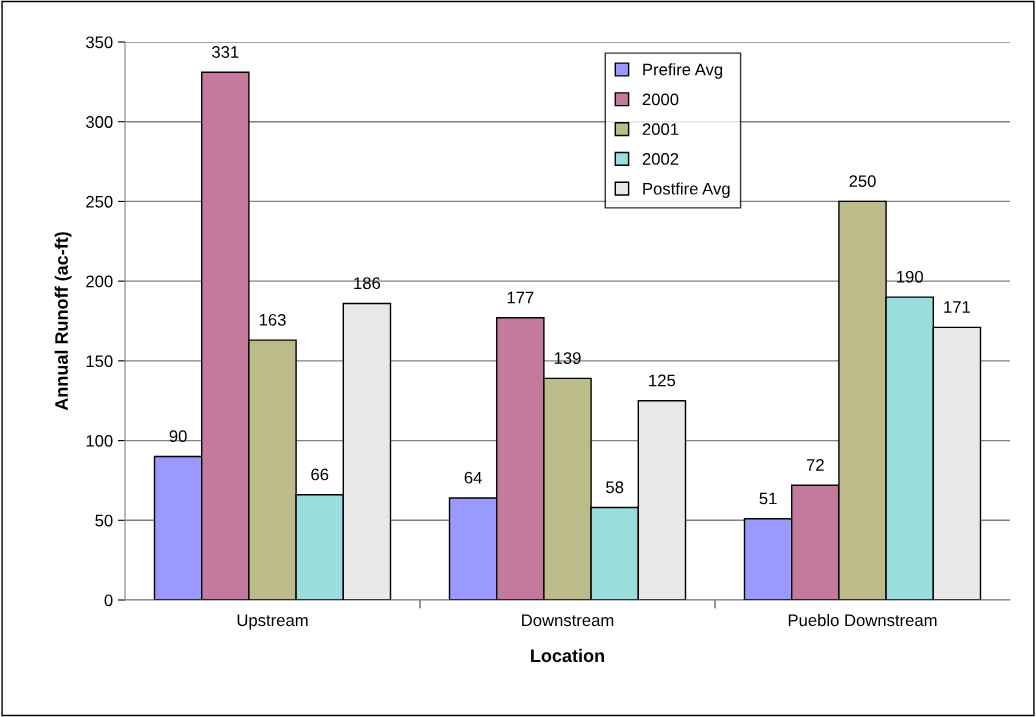  Describe the element at coordinates (225, 52) in the screenshot. I see `data-label: 331` at that location.